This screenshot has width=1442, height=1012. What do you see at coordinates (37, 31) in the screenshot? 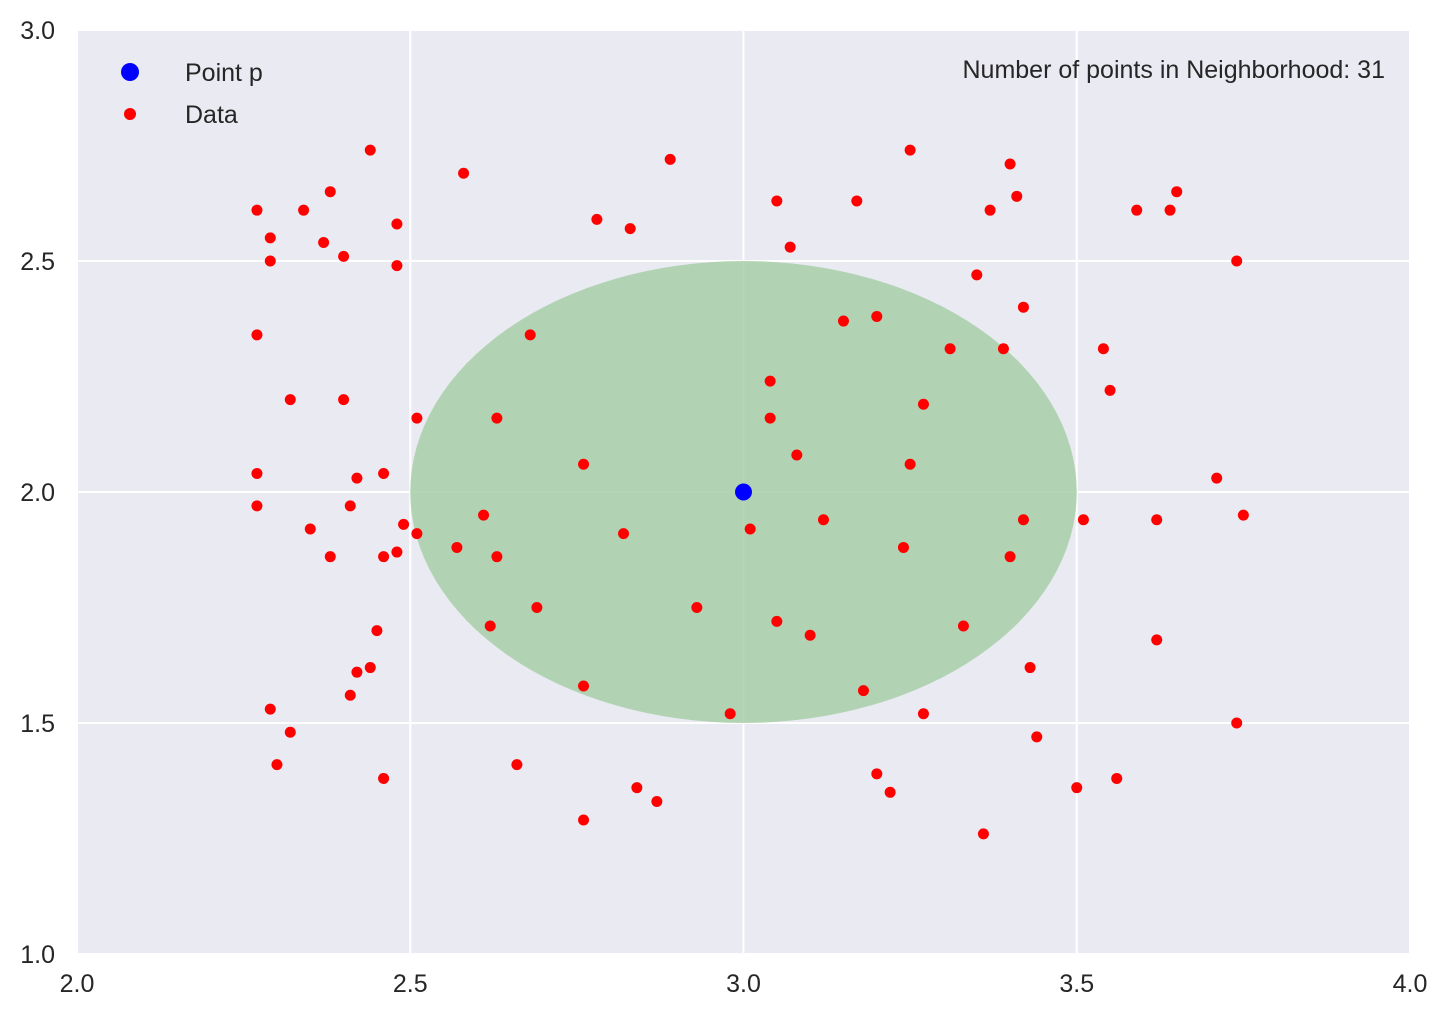
I see `y-tick-label-4: 3.0` at bounding box center [37, 31].